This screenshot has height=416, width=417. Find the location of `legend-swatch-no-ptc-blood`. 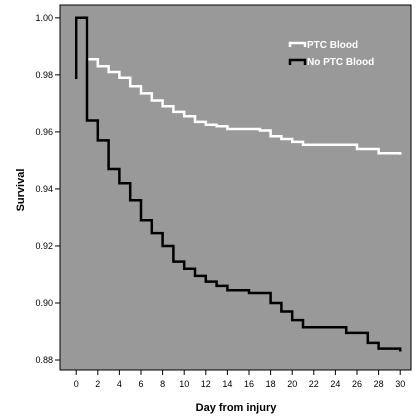

legend-swatch-no-ptc-blood is located at coordinates (297, 61).